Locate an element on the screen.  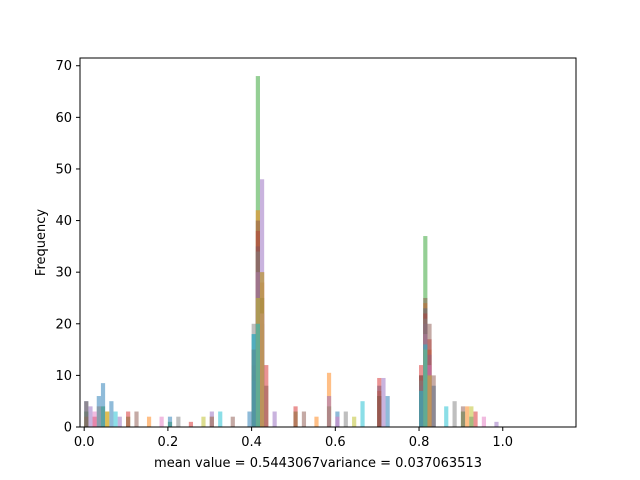
y-tick-label: 60 is located at coordinates (63, 118).